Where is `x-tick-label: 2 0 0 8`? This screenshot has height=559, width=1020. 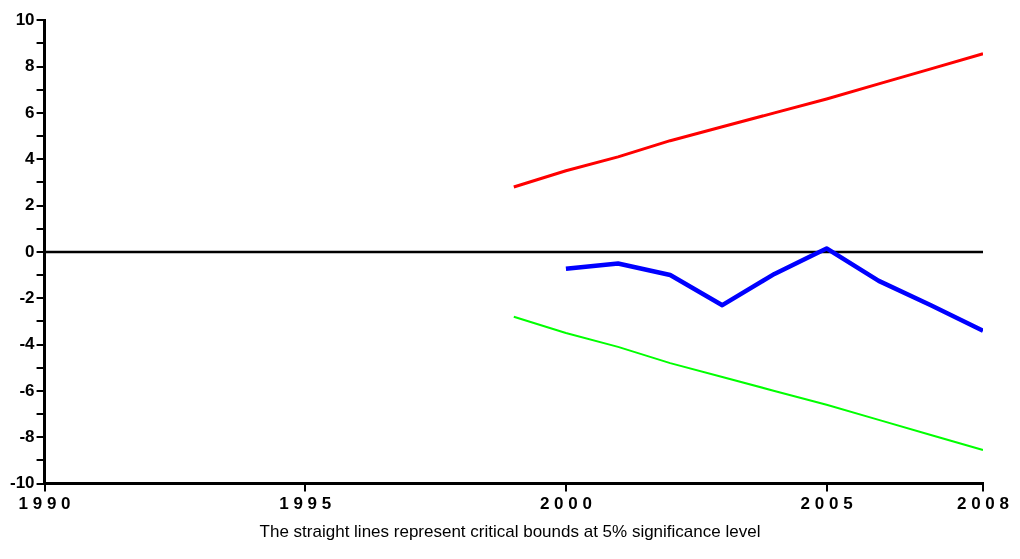 x-tick-label: 2 0 0 8 is located at coordinates (983, 504).